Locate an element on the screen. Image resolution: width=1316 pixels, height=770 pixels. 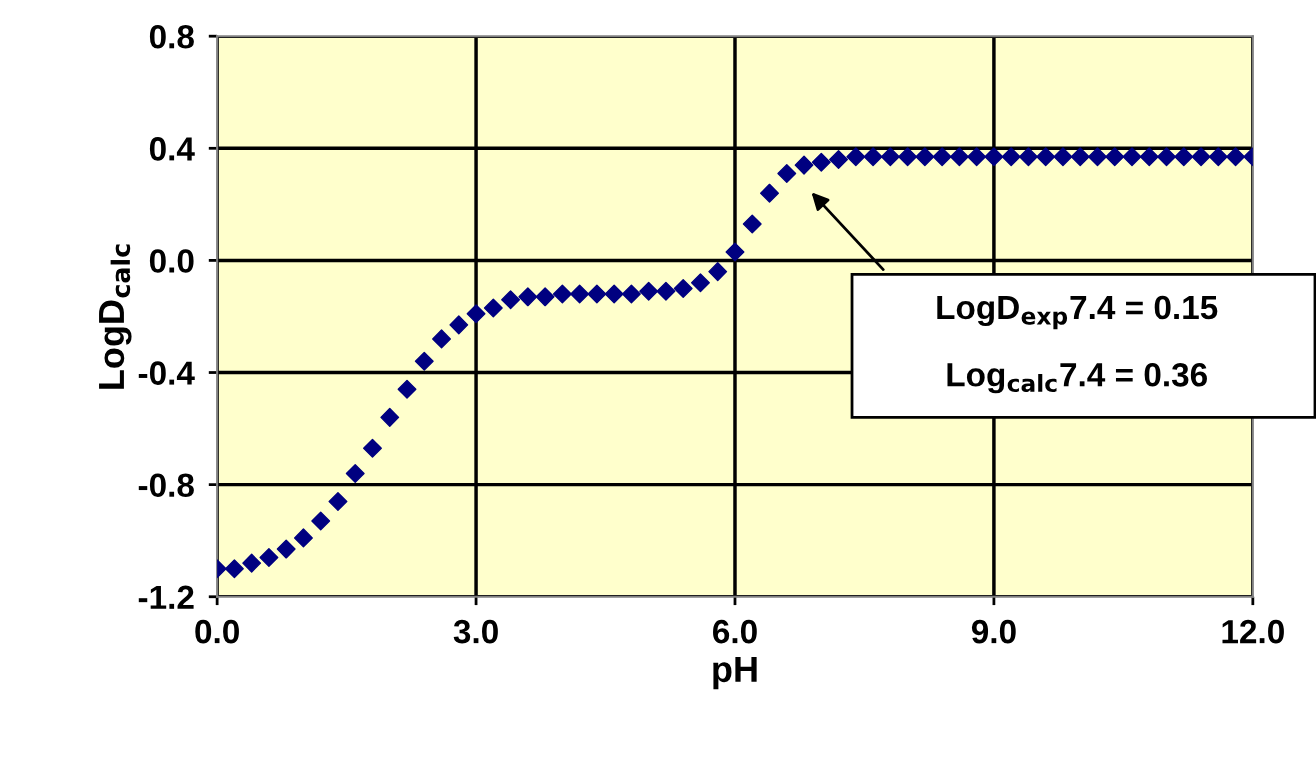
y-axis-title: LogD$_{calc}$ is located at coordinates (115, 316).